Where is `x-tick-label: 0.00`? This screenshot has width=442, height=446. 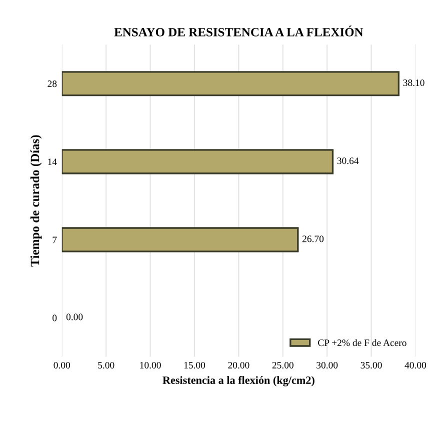
x-tick-label: 0.00 is located at coordinates (62, 365).